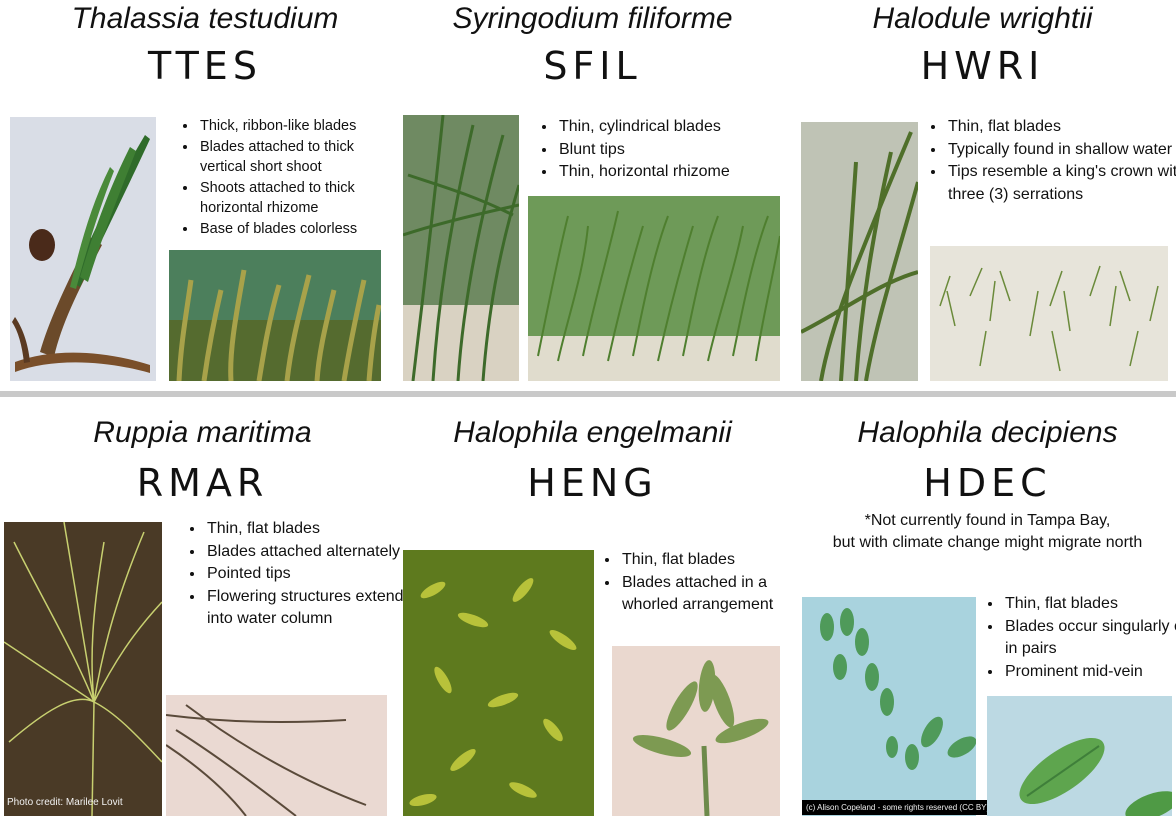  What do you see at coordinates (677, 127) in the screenshot?
I see `trait-item: Thin, cylindrical blades` at bounding box center [677, 127].